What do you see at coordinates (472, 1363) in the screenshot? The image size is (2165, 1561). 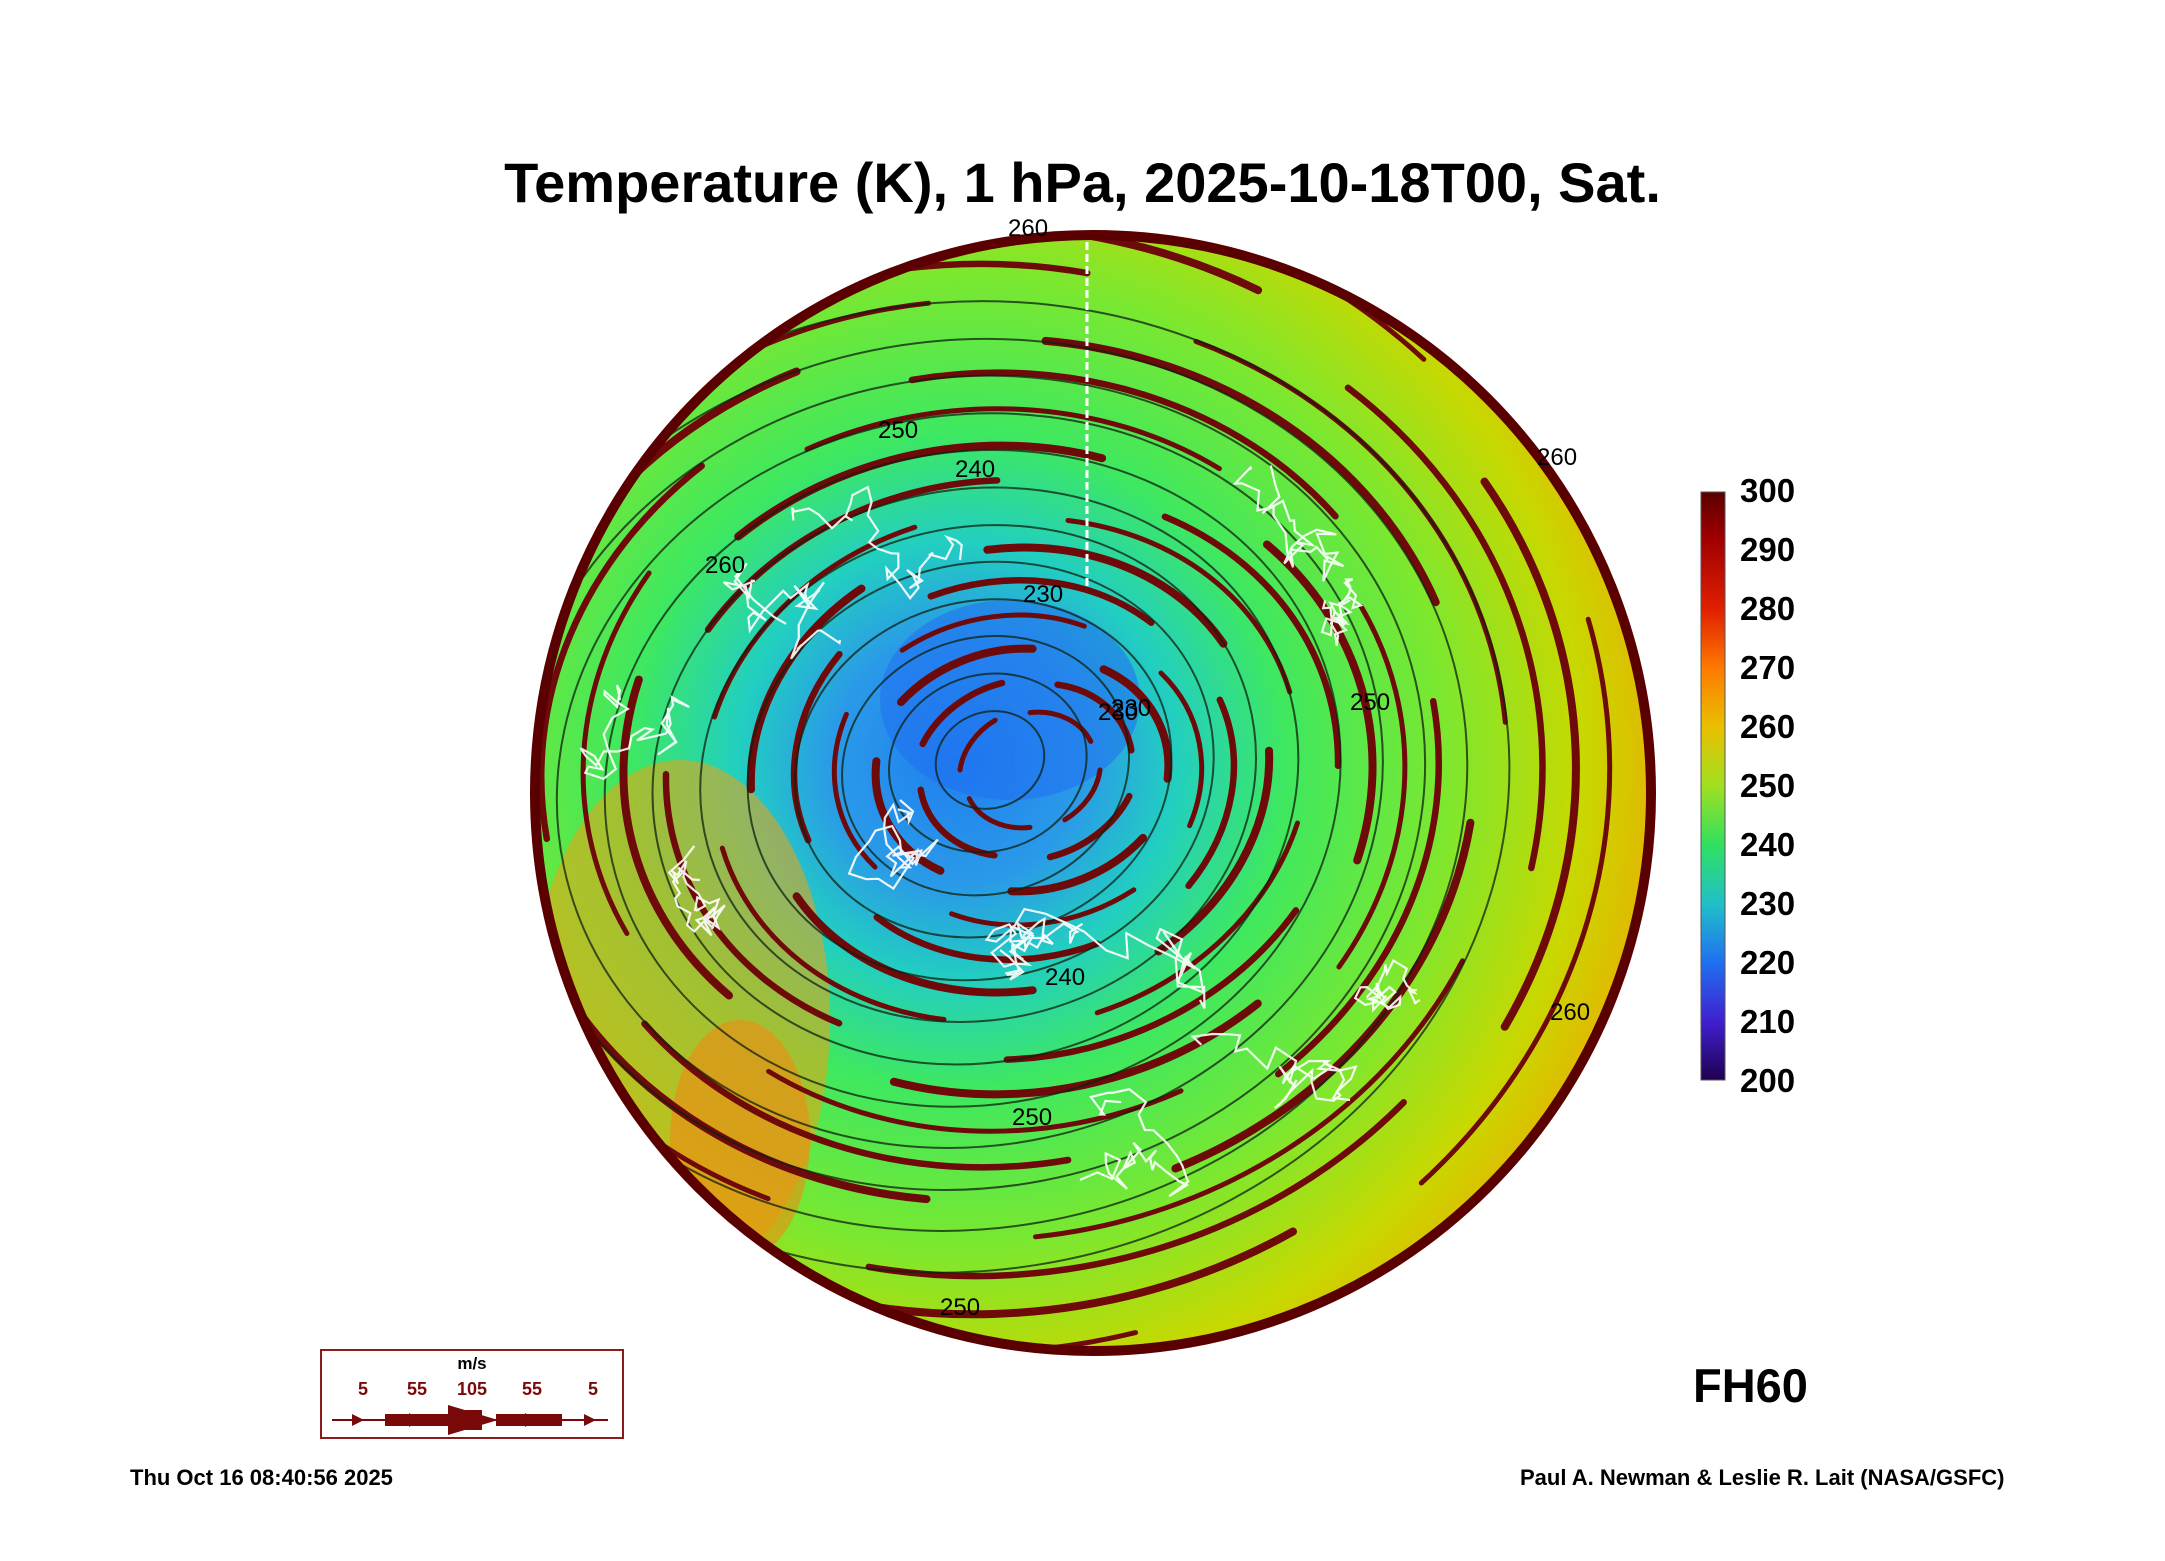 I see `wind-legend-unit: m/s` at bounding box center [472, 1363].